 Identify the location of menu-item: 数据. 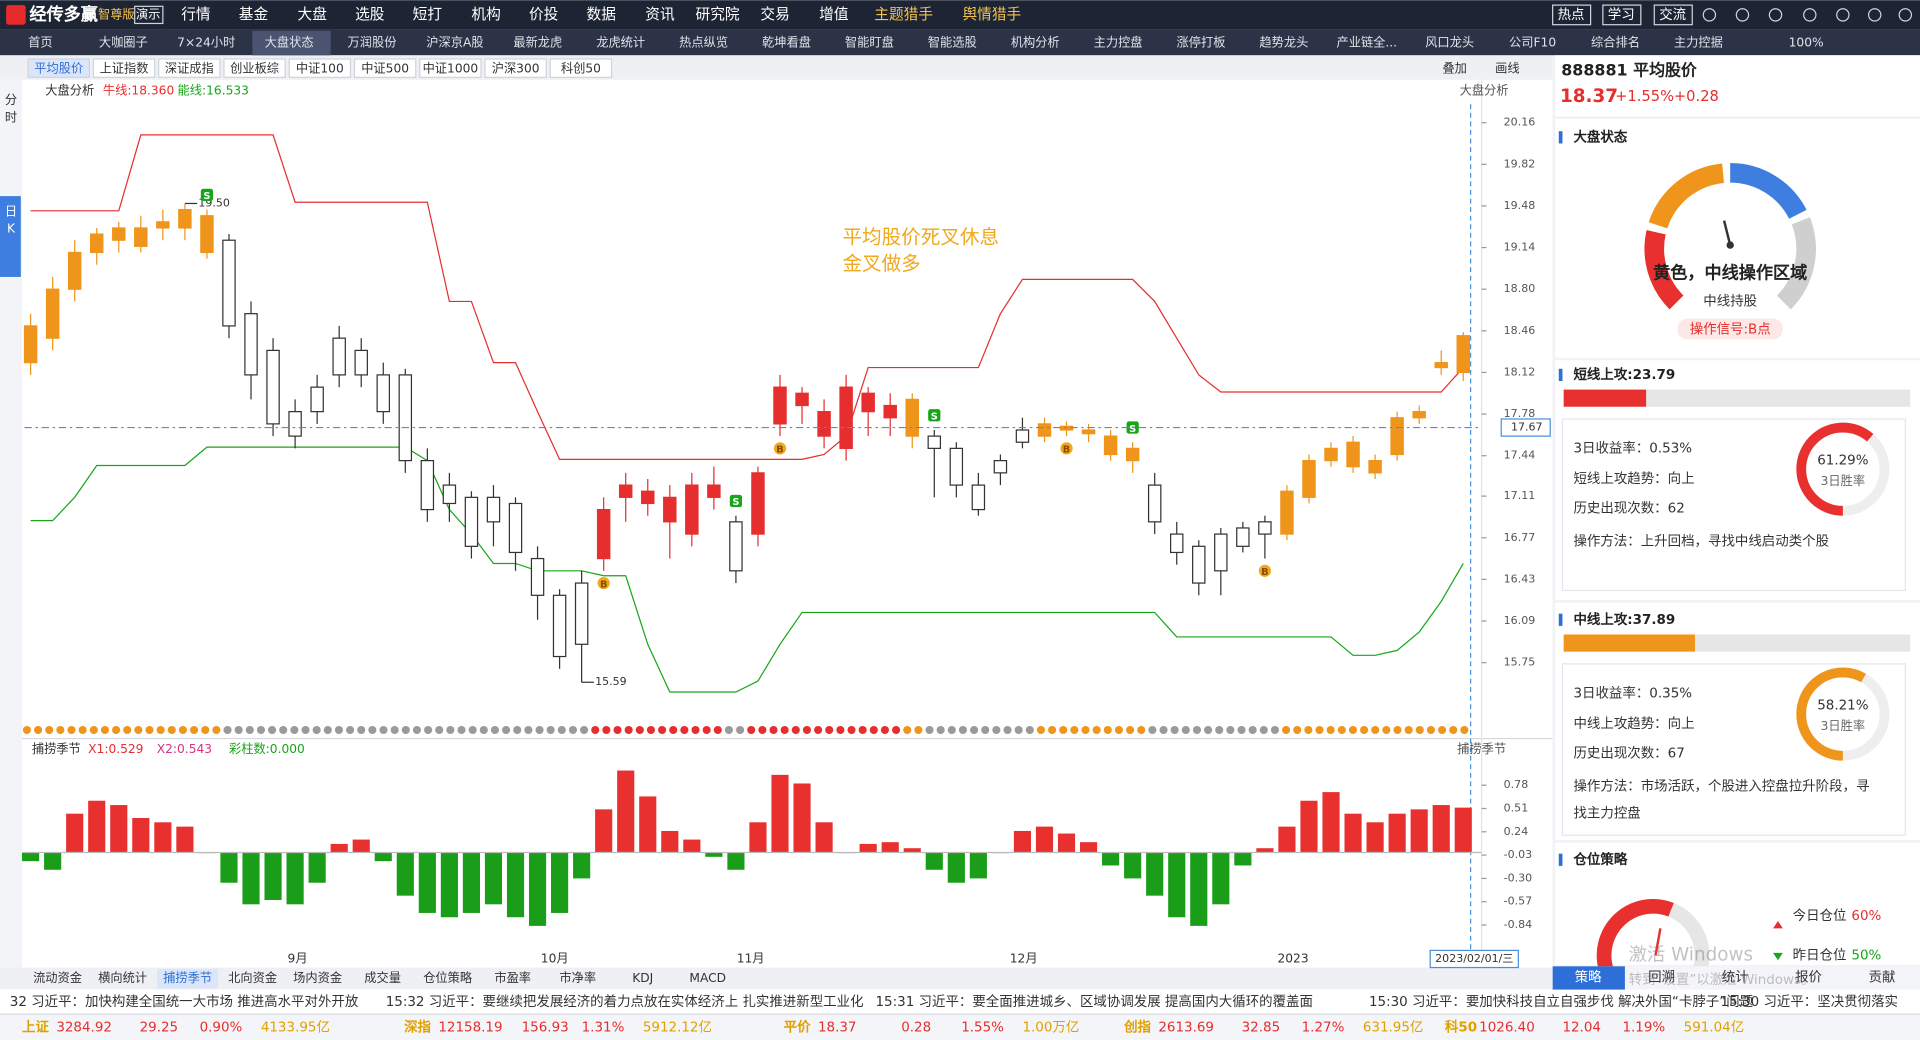
(602, 14).